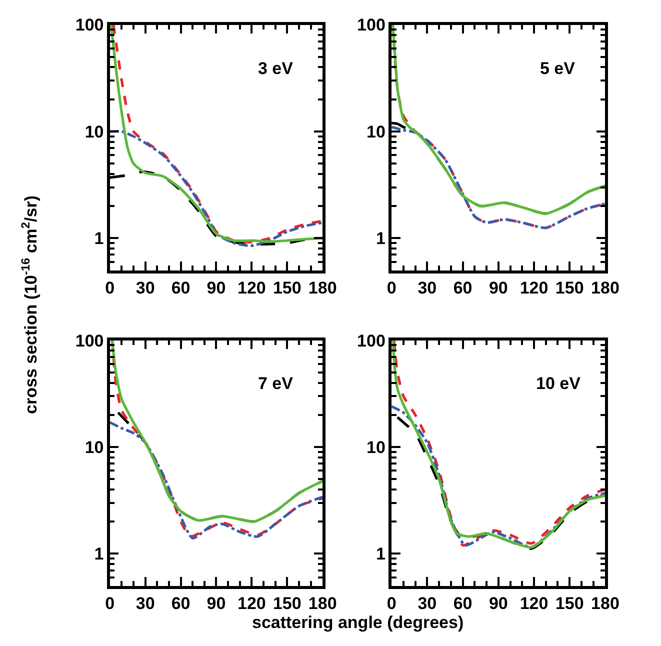  Describe the element at coordinates (358, 622) in the screenshot. I see `x-axis-title: scattering angle (degrees)` at that location.